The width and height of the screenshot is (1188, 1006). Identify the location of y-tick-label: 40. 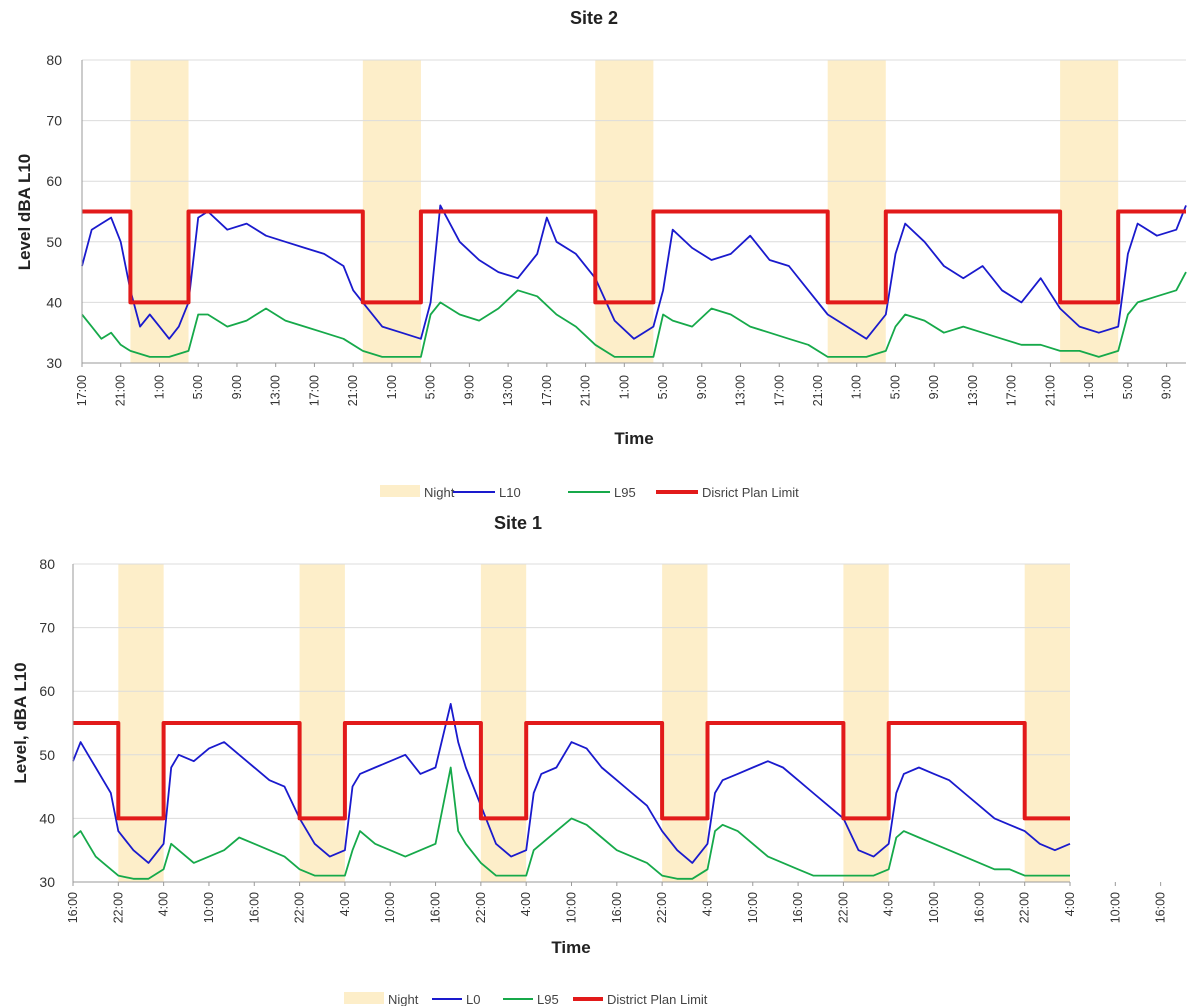
(54, 302).